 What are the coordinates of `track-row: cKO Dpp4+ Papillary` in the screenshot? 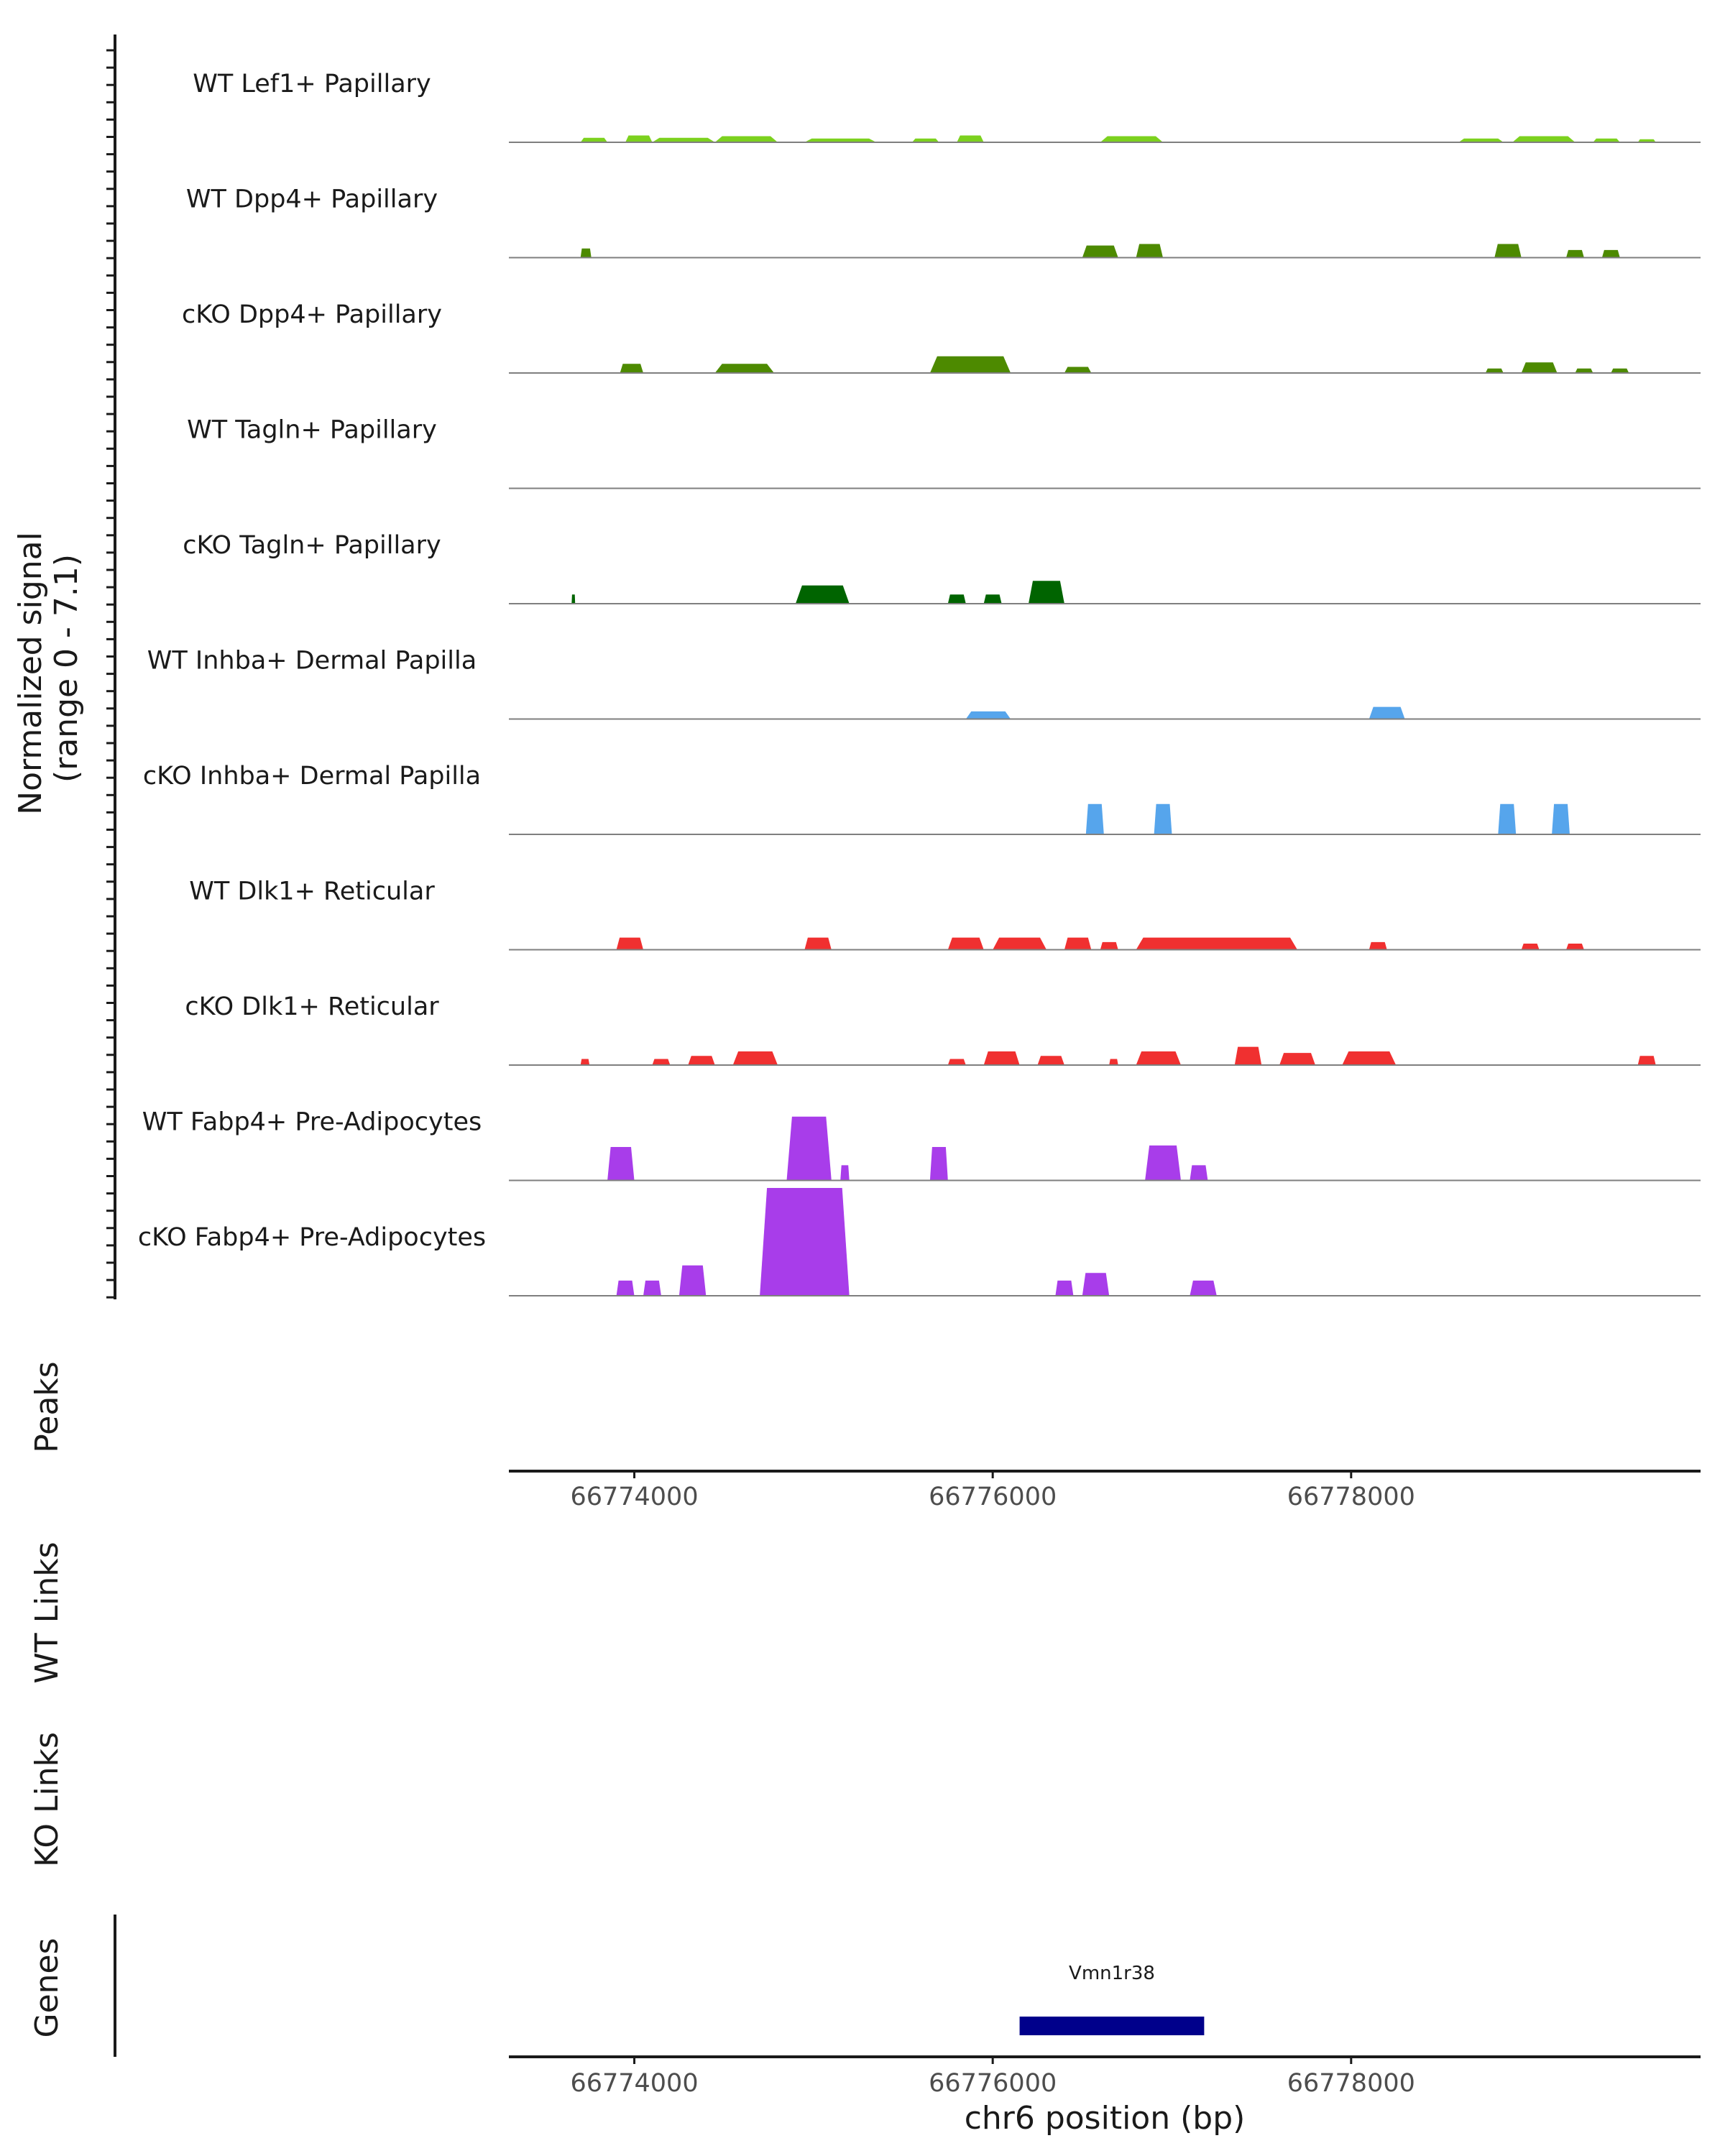 It's located at (941, 337).